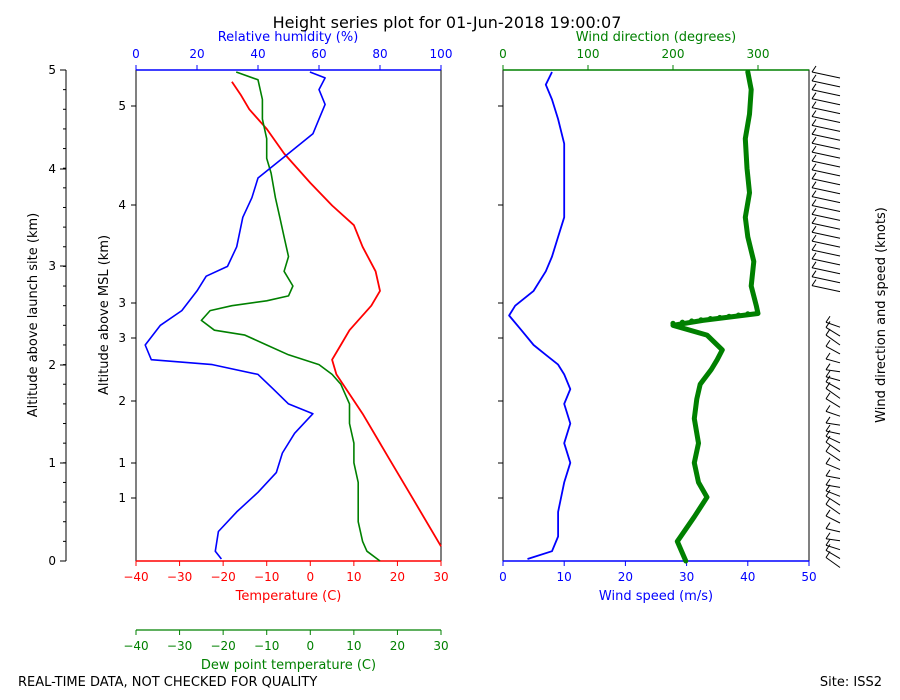  What do you see at coordinates (104, 315) in the screenshot?
I see `msl-axis-title: Altitude above MSL (km)` at bounding box center [104, 315].